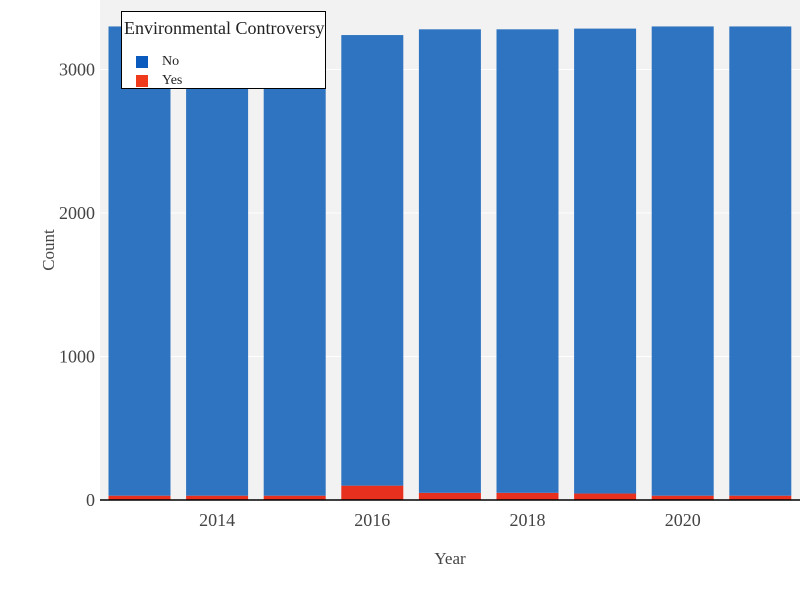 This screenshot has width=800, height=600. Describe the element at coordinates (760, 261) in the screenshot. I see `bar-no-2021` at that location.